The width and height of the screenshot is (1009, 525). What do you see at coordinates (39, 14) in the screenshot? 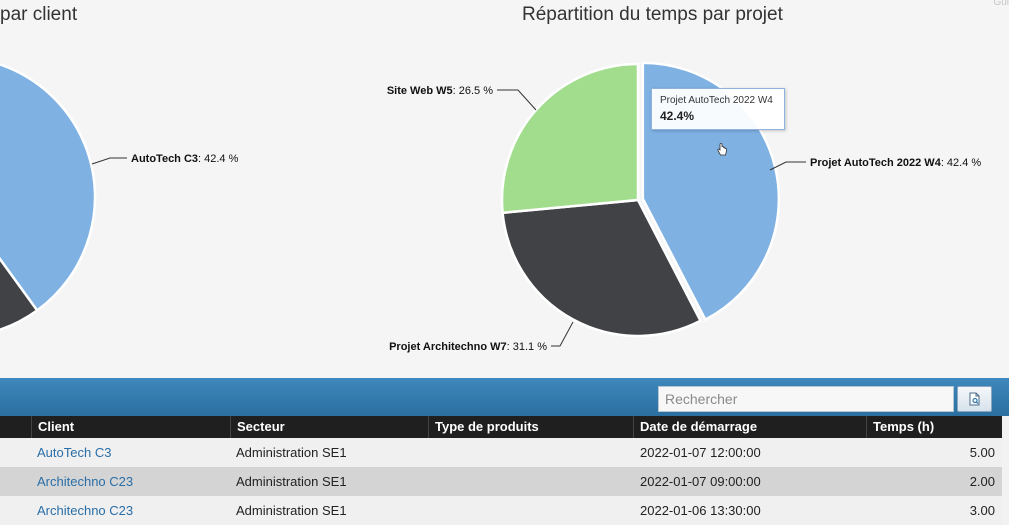
I see `left-chart-title: par client` at bounding box center [39, 14].